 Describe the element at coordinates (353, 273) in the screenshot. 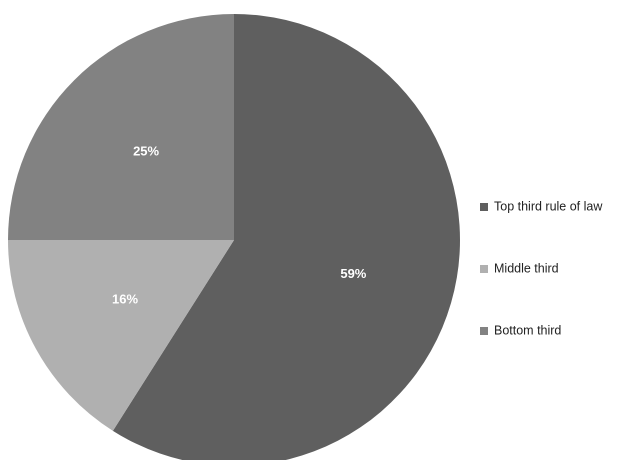

I see `pie-data-label: 59%` at that location.